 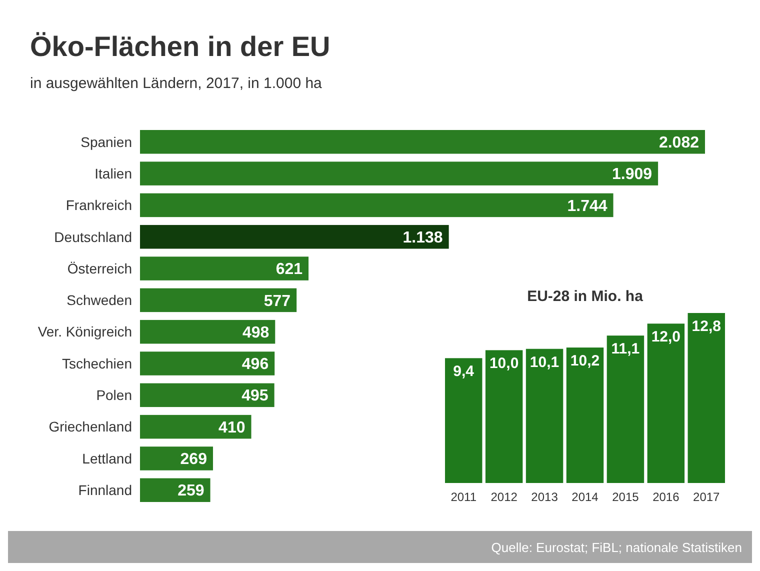 I want to click on data-label: 1.138, so click(x=422, y=237).